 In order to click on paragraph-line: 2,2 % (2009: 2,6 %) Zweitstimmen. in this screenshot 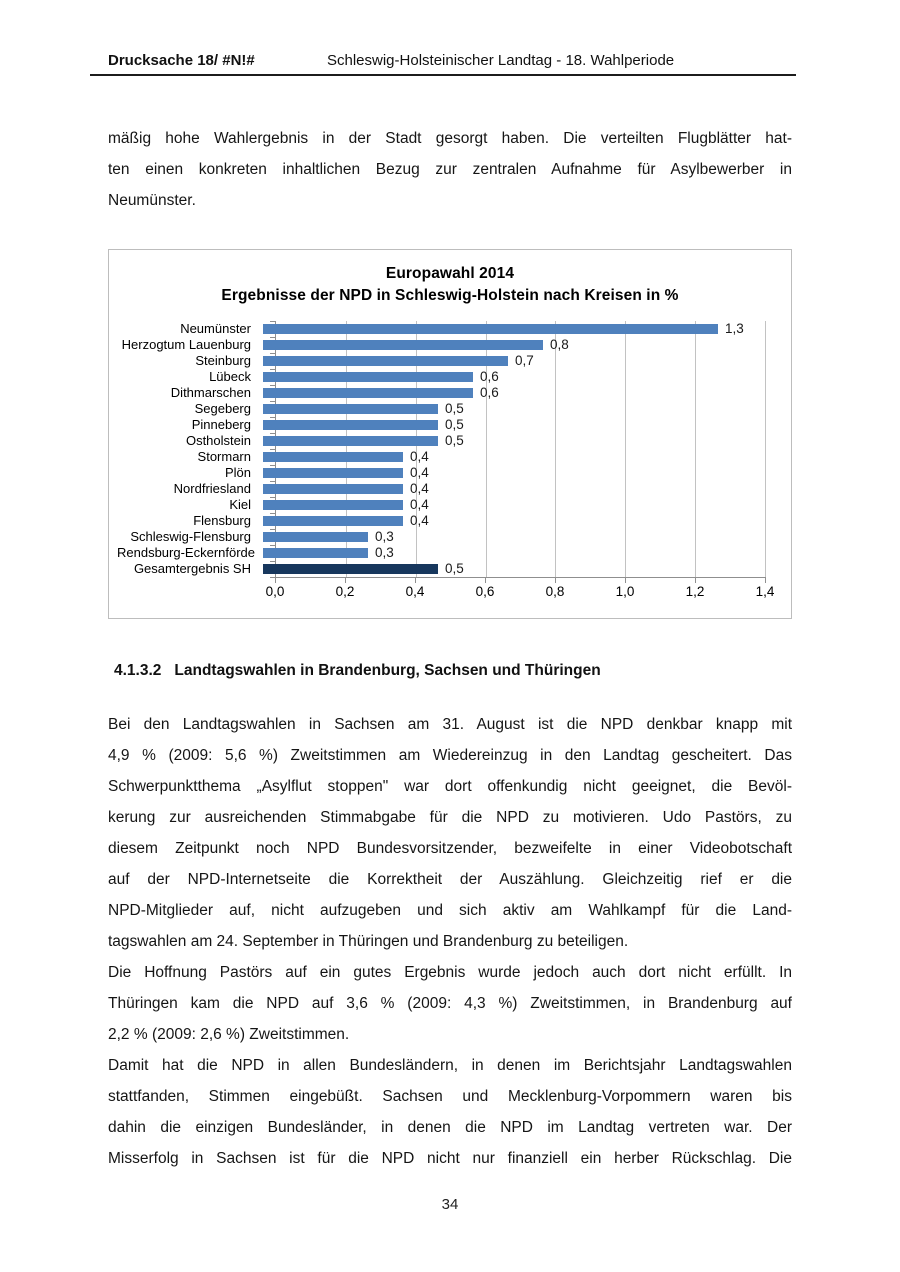, I will do `click(229, 1034)`.